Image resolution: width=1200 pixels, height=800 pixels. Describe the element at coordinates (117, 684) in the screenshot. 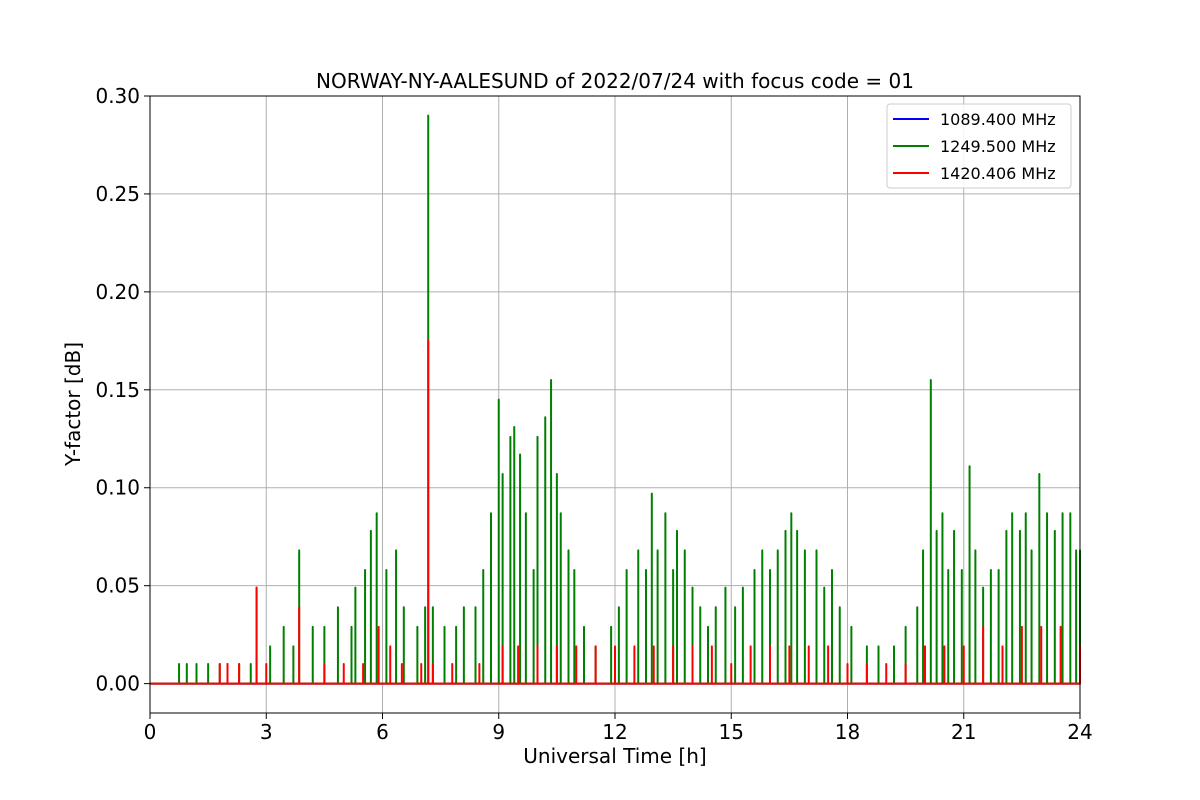

I see `y-tick-label: 0.00` at that location.